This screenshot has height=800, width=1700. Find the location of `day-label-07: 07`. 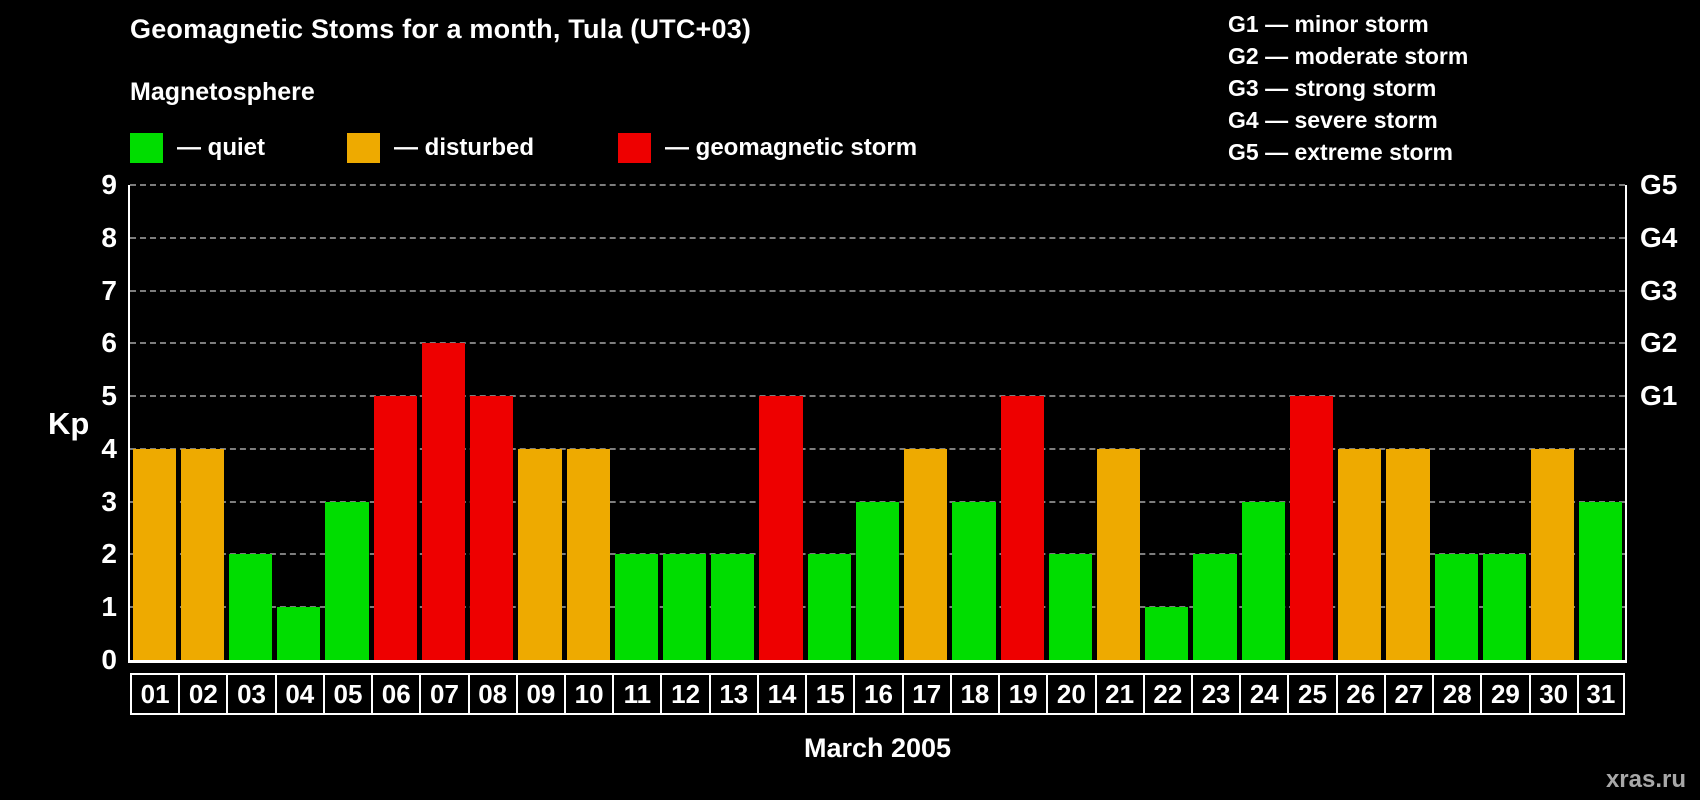

day-label-07: 07 is located at coordinates (444, 694).